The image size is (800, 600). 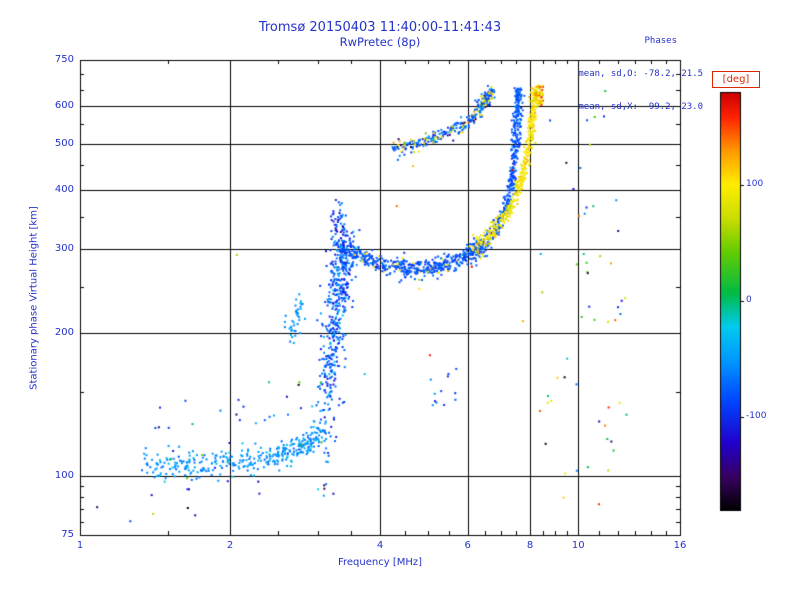 What do you see at coordinates (640, 107) in the screenshot?
I see `phase-stats-x-mode: mean, sd,X: 99.2, 23.0` at bounding box center [640, 107].